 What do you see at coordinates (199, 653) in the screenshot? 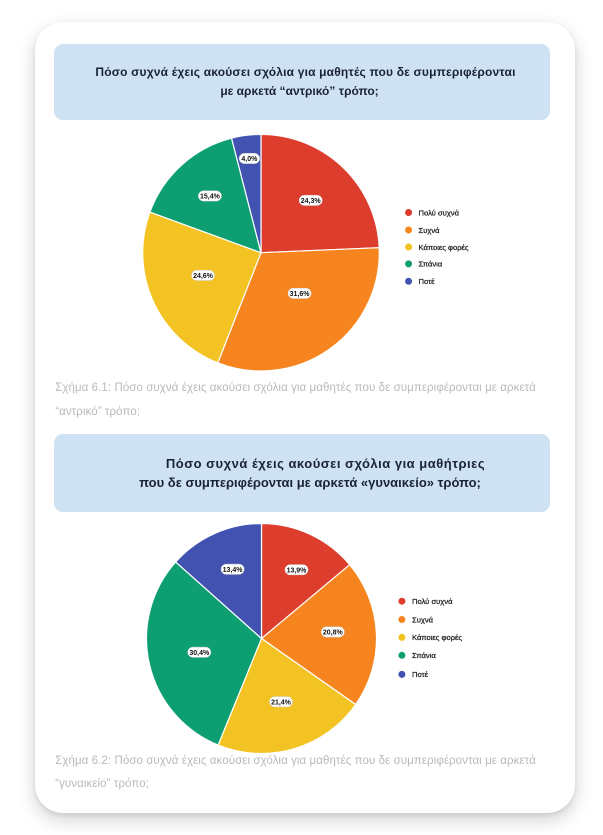
I see `svg-text: 30,4%` at bounding box center [199, 653].